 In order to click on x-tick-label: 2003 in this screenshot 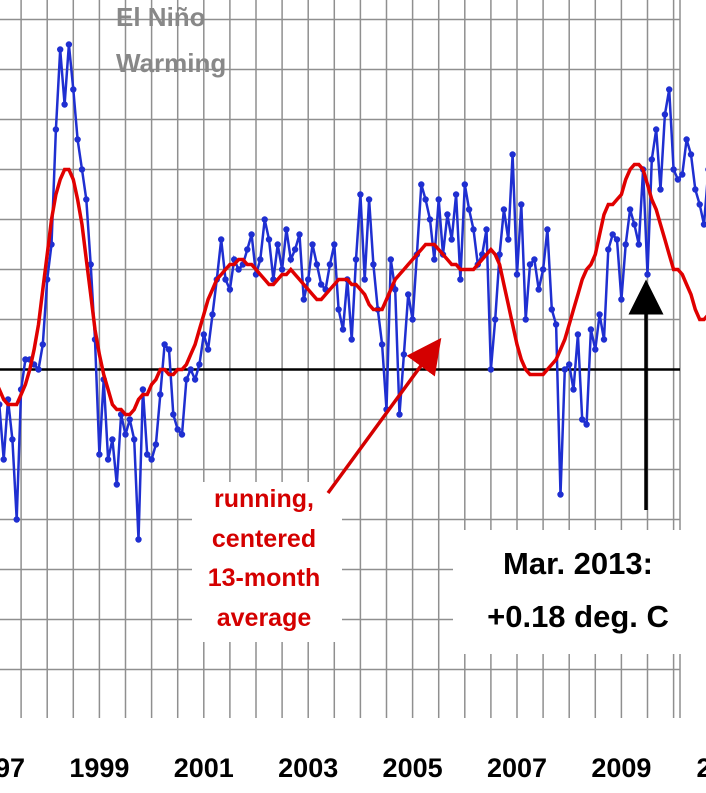, I will do `click(308, 768)`.